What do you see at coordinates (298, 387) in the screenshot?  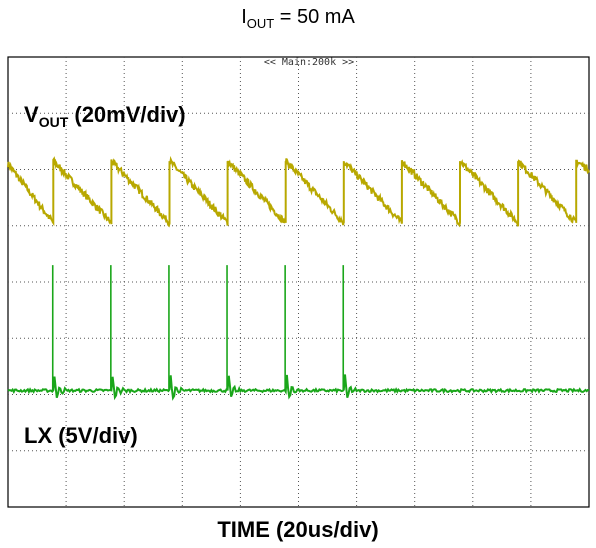 I see `lx-trace` at bounding box center [298, 387].